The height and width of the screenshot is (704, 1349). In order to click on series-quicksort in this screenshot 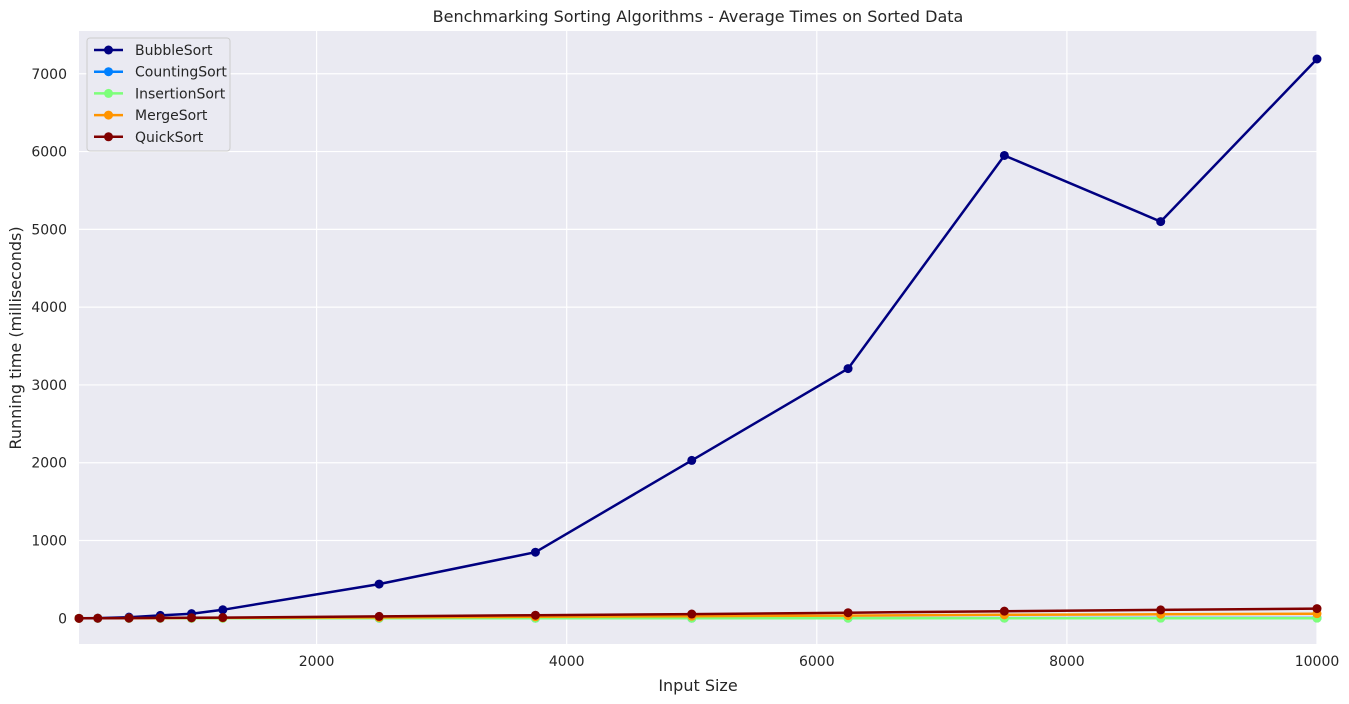, I will do `click(698, 613)`.